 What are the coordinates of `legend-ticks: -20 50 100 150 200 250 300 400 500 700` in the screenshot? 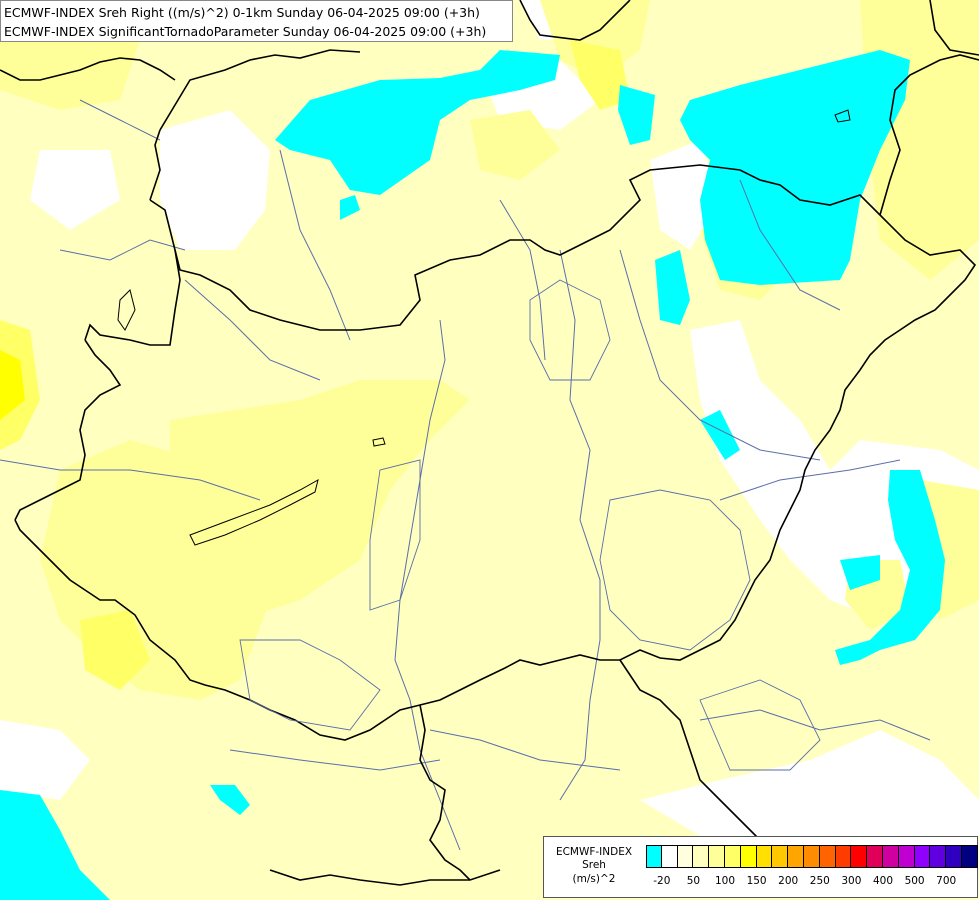 It's located at (811, 882).